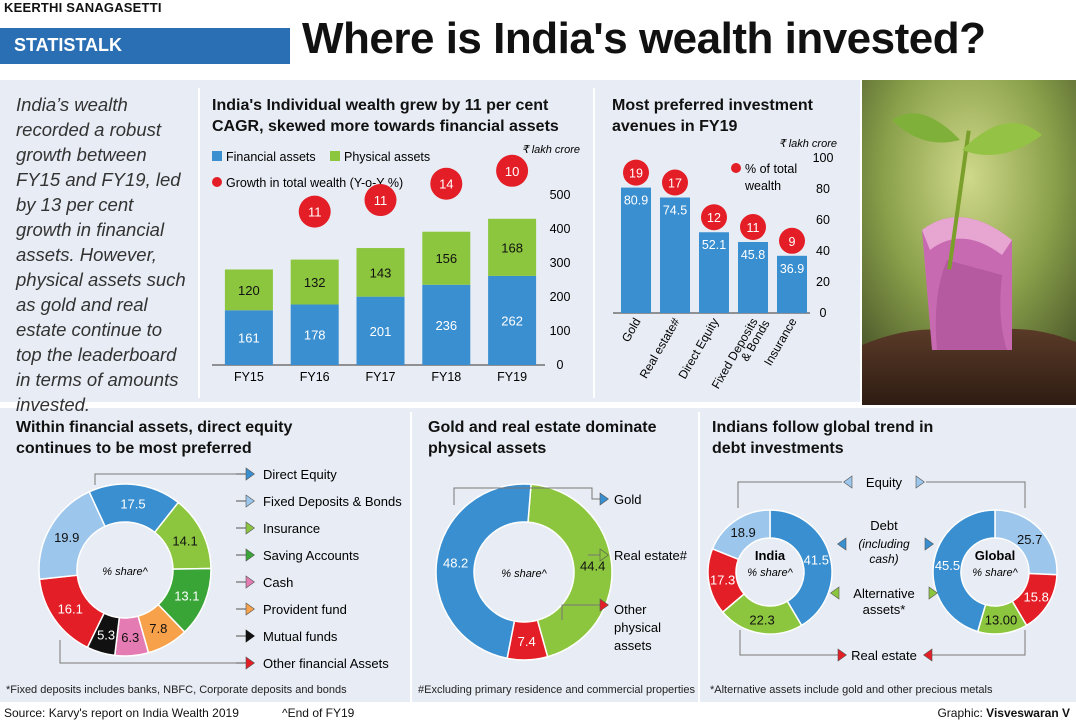 This screenshot has width=1076, height=722. What do you see at coordinates (560, 195) in the screenshot?
I see `y-tick-label: 500` at bounding box center [560, 195].